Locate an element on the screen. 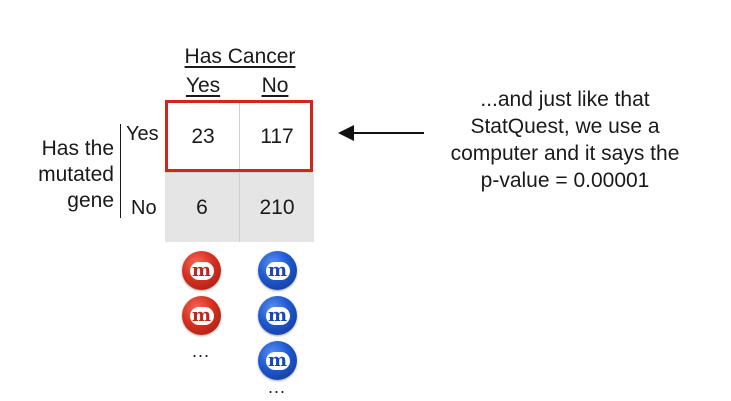 This screenshot has height=401, width=731. row-header: Has the mutated gene is located at coordinates (66, 175).